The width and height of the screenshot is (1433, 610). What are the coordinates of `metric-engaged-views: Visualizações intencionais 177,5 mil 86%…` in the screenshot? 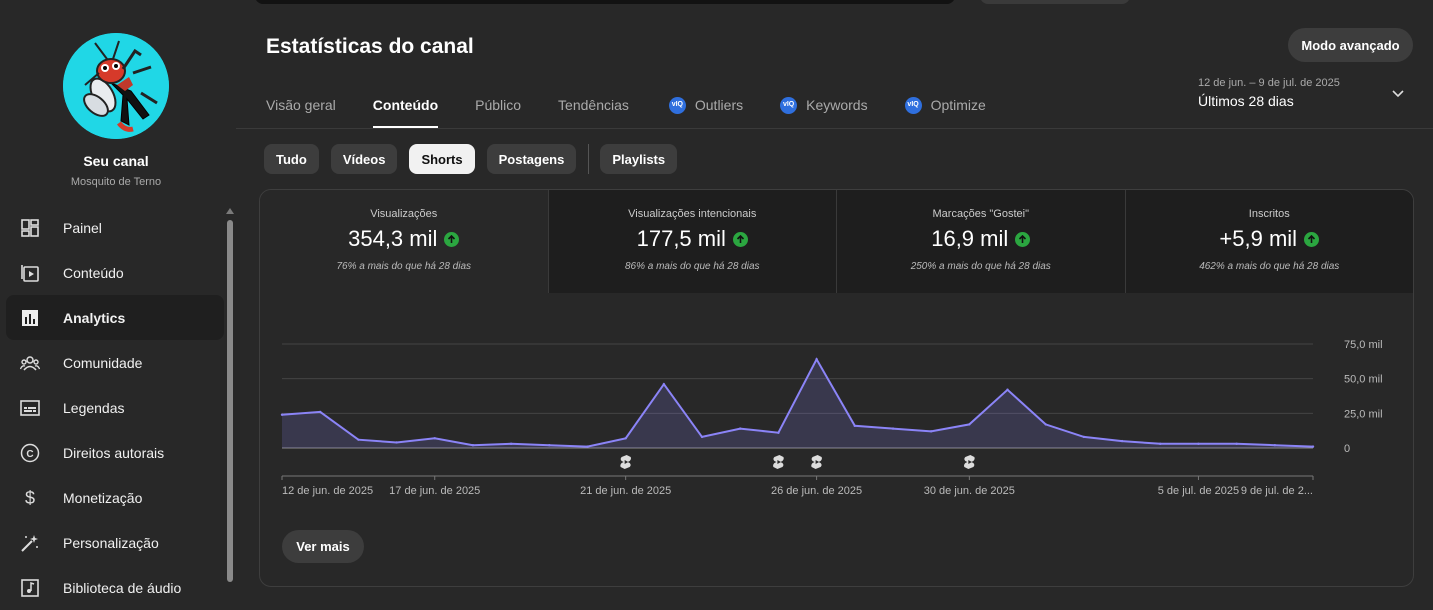 It's located at (692, 241).